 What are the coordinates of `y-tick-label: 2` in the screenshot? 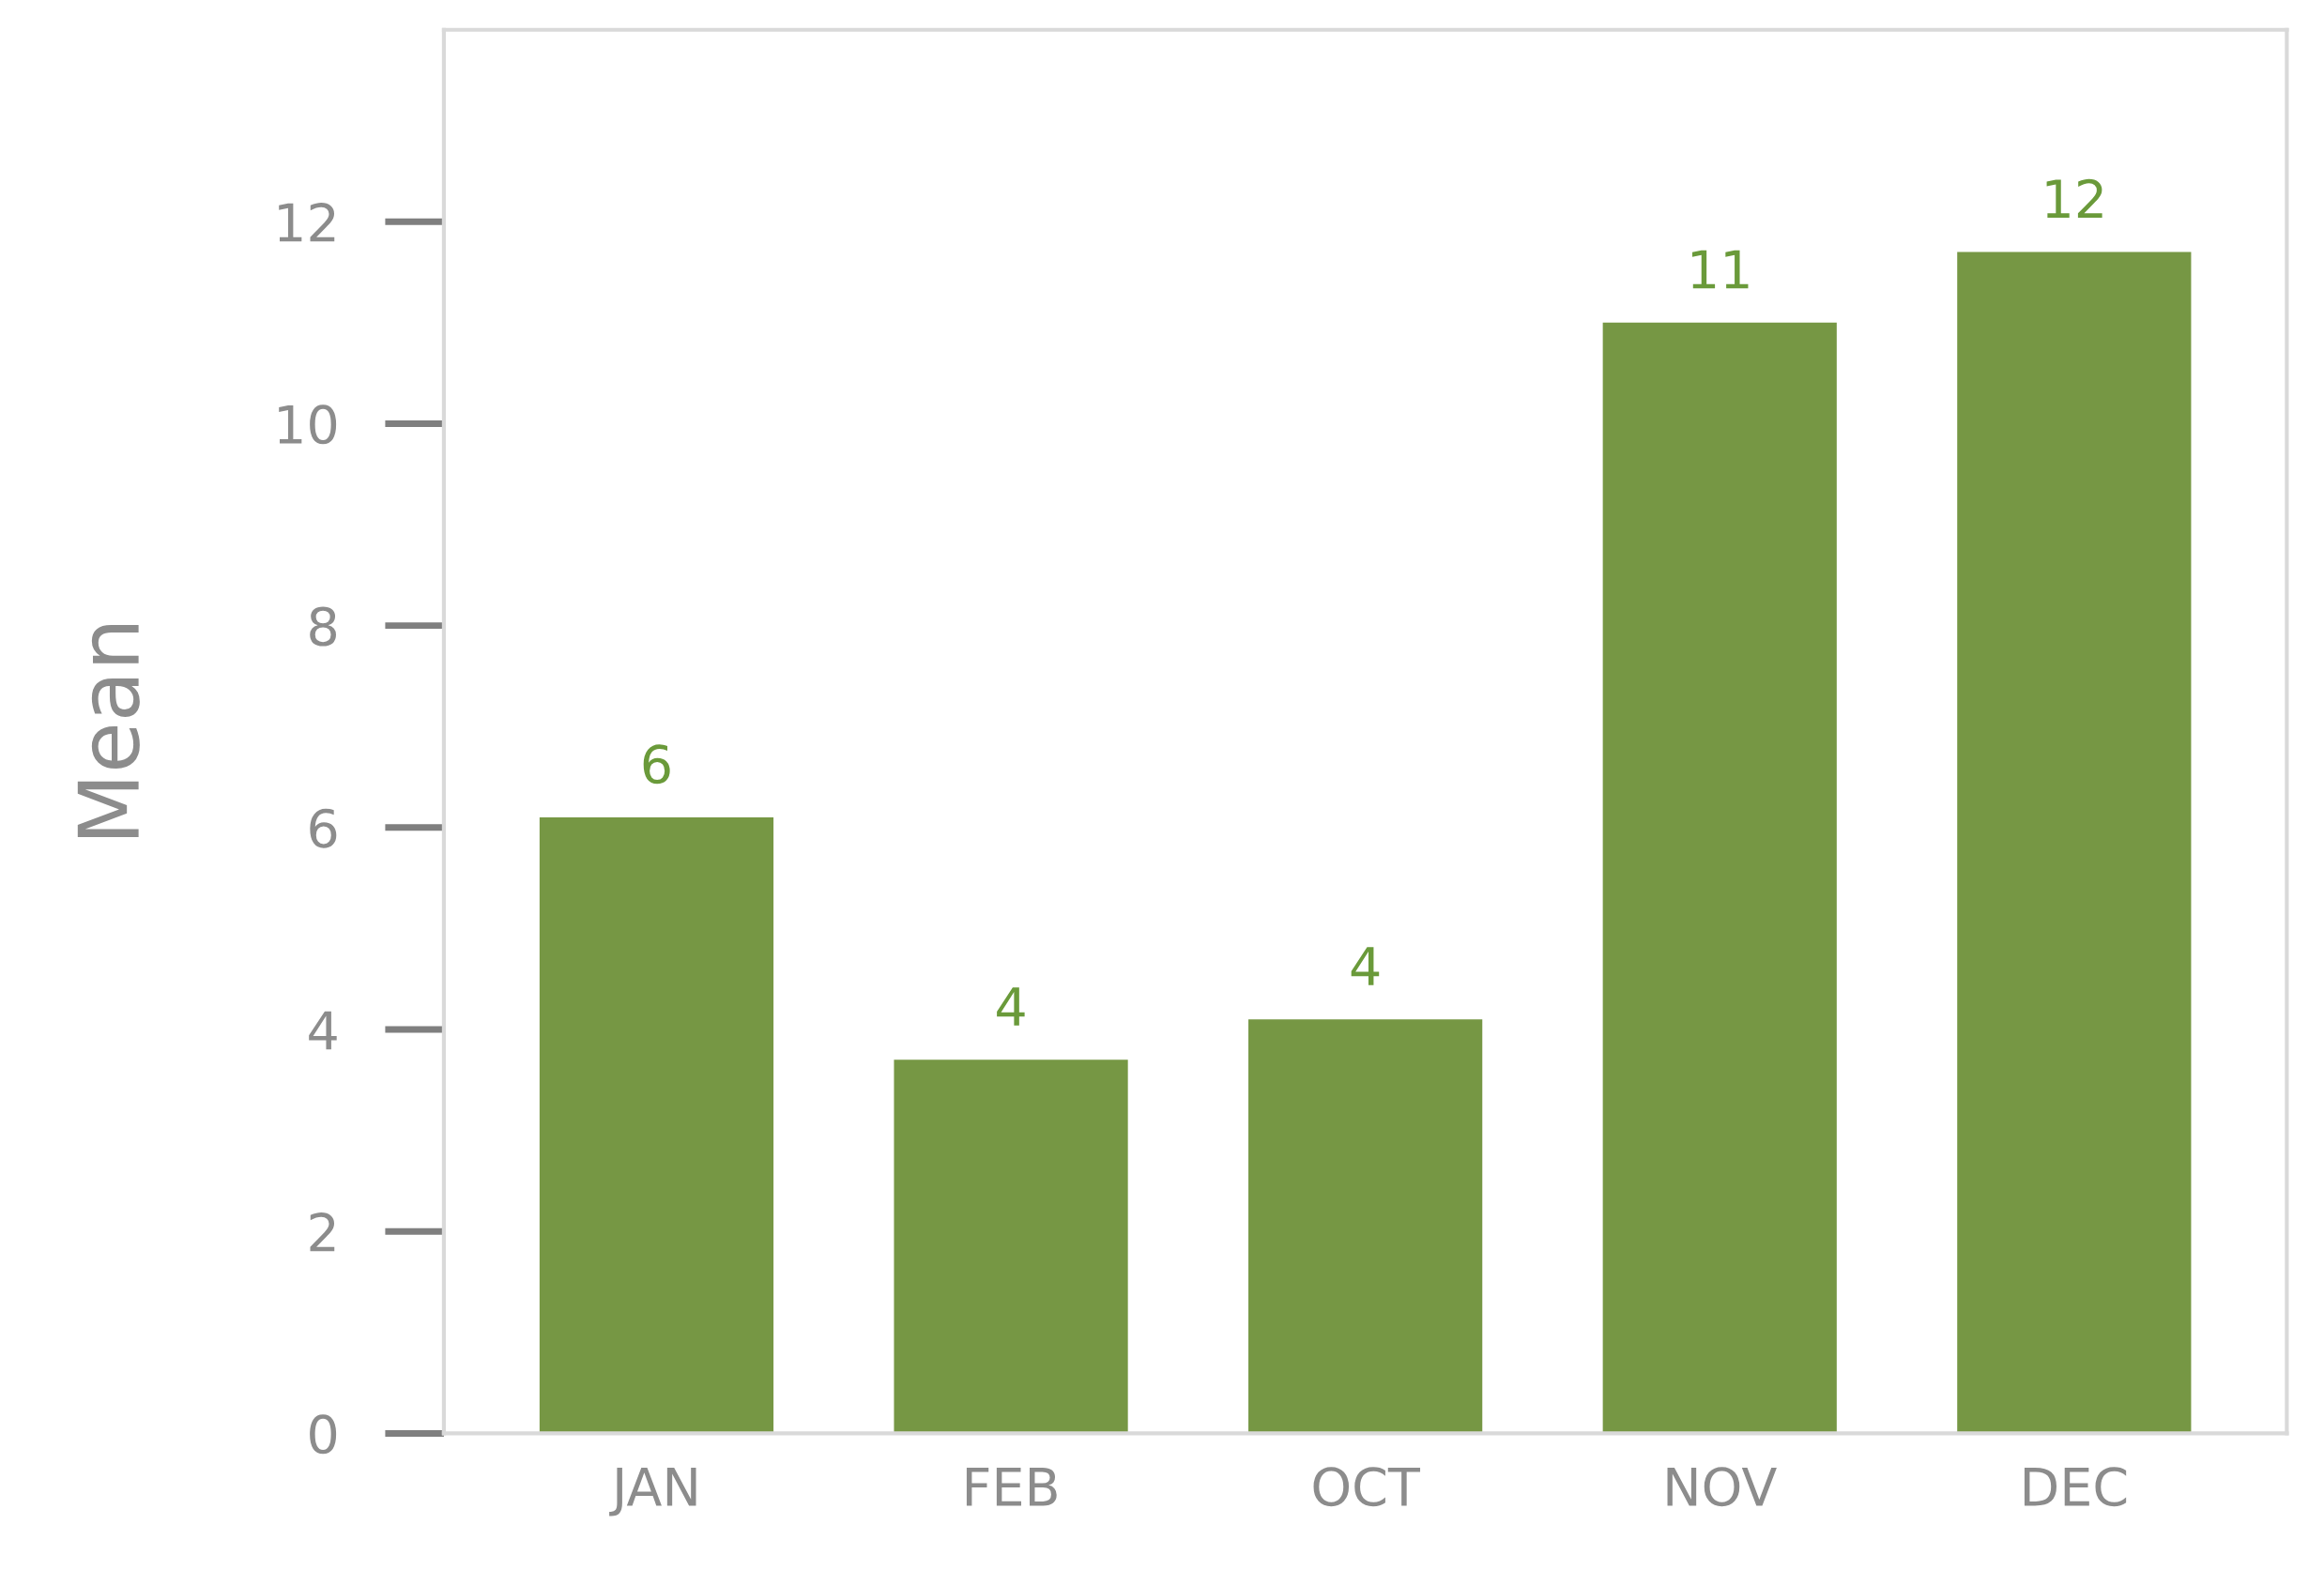 It's located at (322, 1232).